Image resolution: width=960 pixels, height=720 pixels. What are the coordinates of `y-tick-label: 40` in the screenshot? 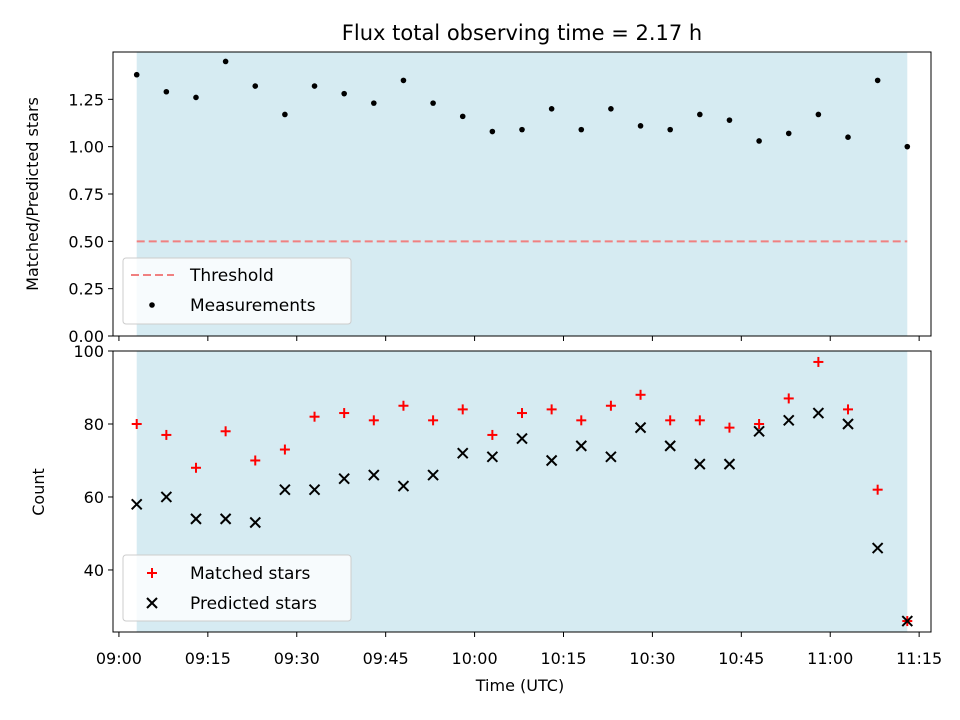 It's located at (94, 570).